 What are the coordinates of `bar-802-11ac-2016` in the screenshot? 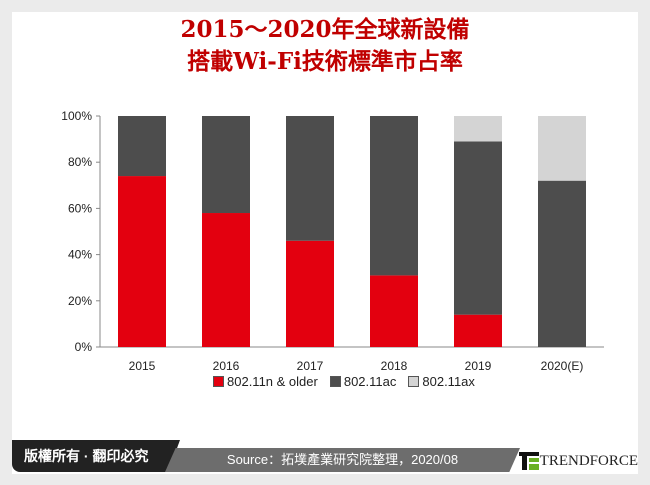 It's located at (226, 165).